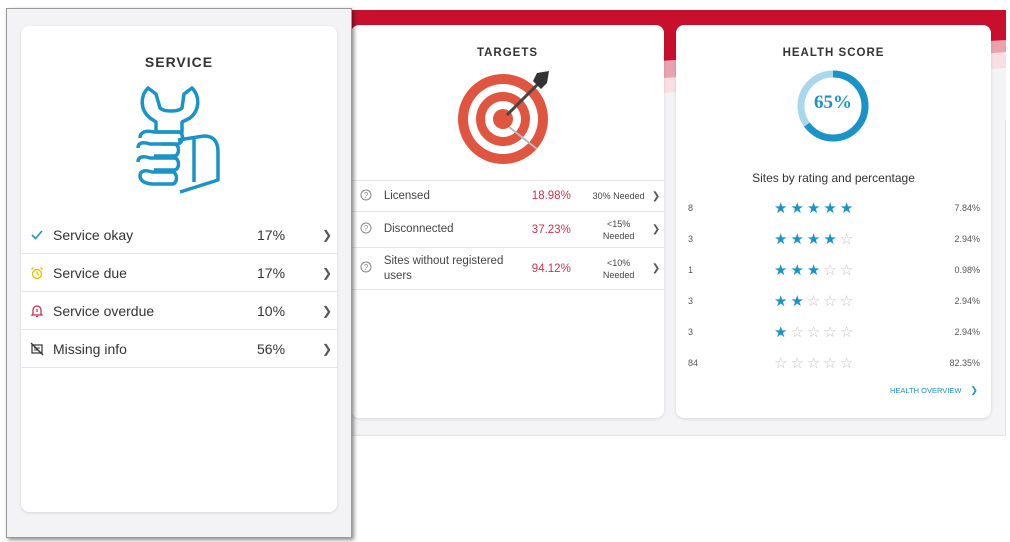  I want to click on target-needed: <15% Needed, so click(618, 230).